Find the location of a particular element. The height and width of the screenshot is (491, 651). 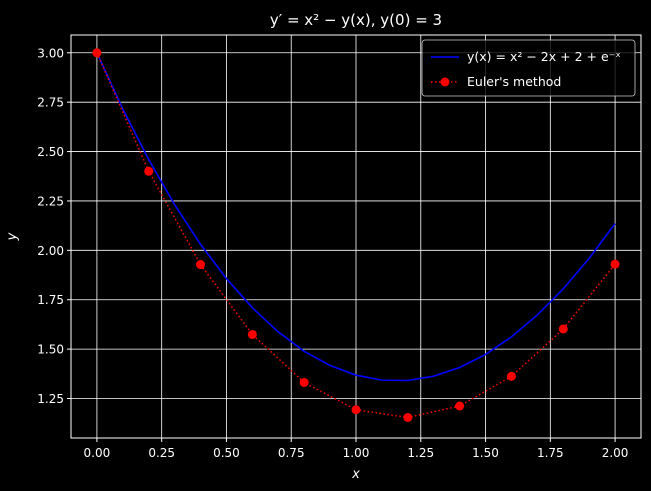

x-tick-label: 0.25 is located at coordinates (161, 453).